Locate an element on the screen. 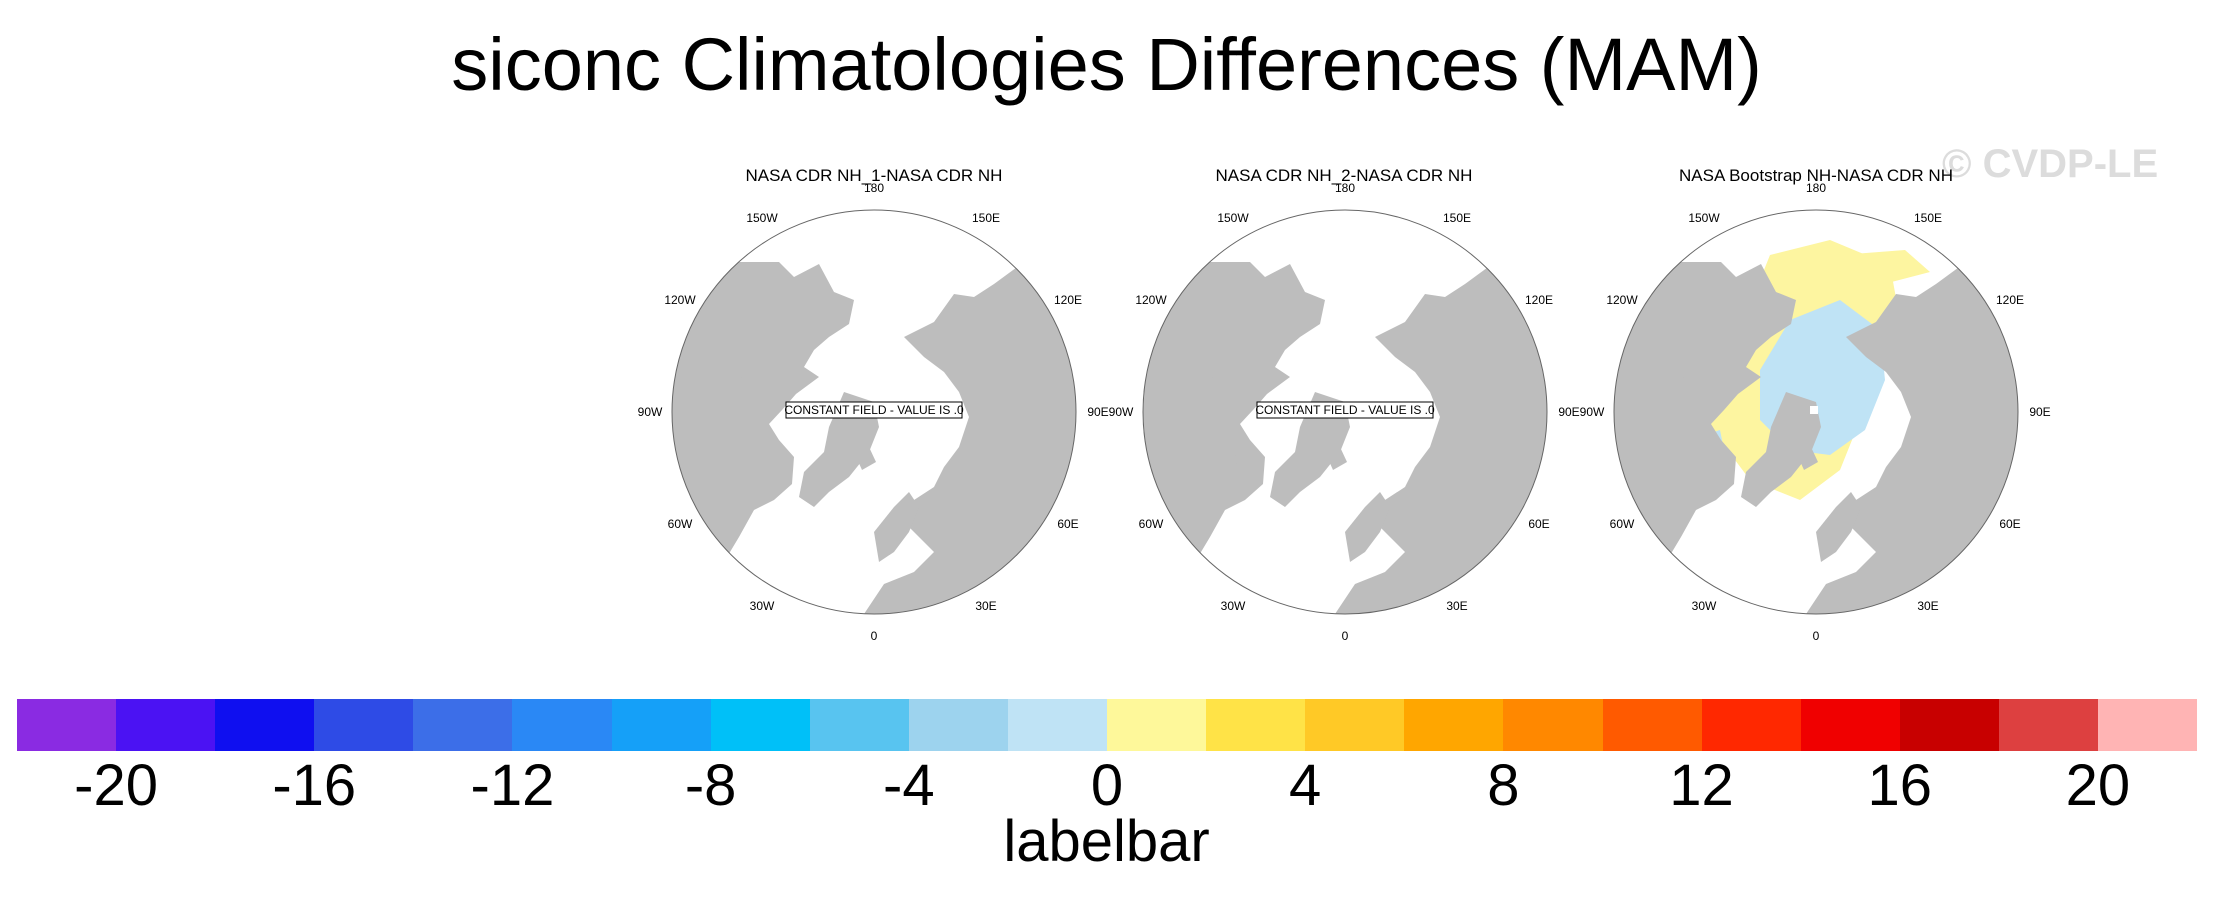  labelbar-tick: -20 is located at coordinates (116, 785).